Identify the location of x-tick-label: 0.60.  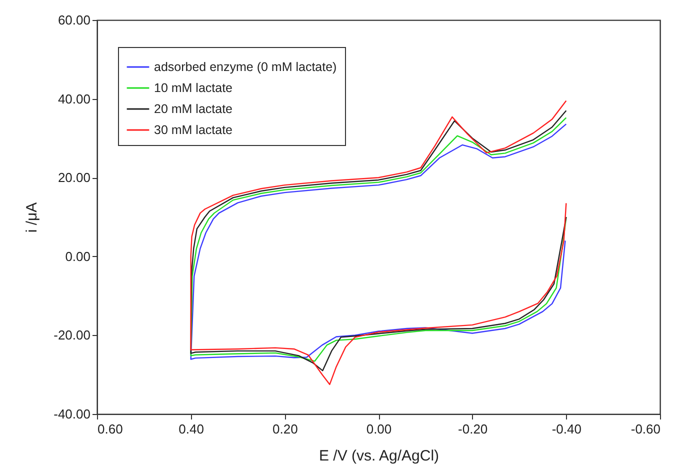
(110, 429).